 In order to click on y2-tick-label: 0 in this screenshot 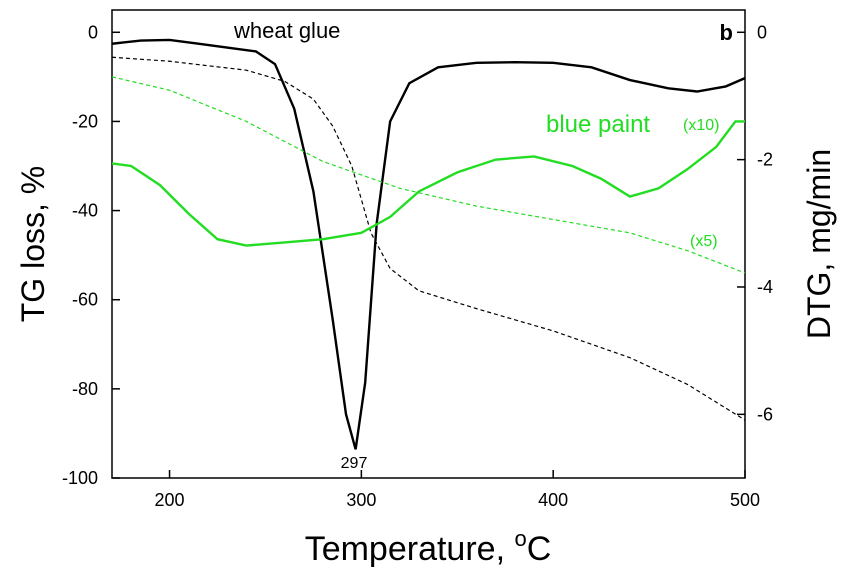, I will do `click(762, 32)`.